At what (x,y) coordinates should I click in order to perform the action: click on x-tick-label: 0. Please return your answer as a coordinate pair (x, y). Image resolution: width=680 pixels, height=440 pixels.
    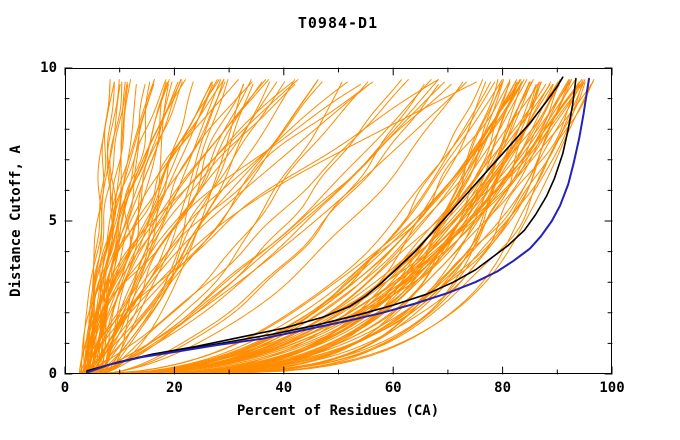
    Looking at the image, I should click on (65, 388).